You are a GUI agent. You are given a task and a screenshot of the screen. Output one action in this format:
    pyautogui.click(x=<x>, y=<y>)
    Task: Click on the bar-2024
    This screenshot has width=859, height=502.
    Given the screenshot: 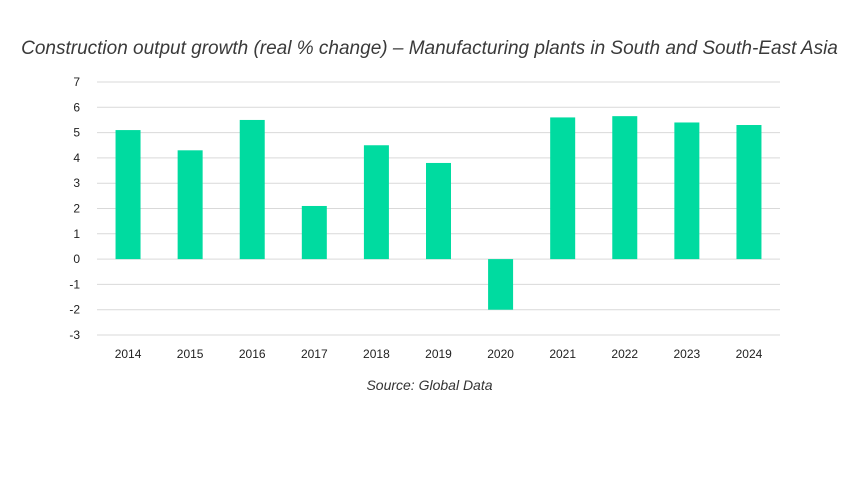 What is the action you would take?
    pyautogui.click(x=749, y=192)
    